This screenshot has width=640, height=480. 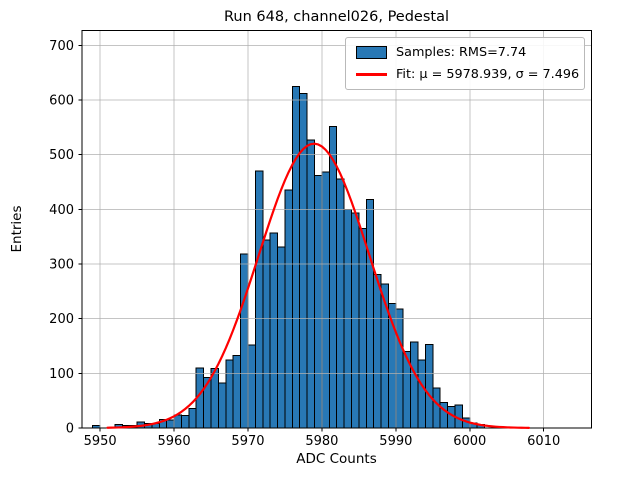 What do you see at coordinates (321, 441) in the screenshot?
I see `x-tick-label: 5980` at bounding box center [321, 441].